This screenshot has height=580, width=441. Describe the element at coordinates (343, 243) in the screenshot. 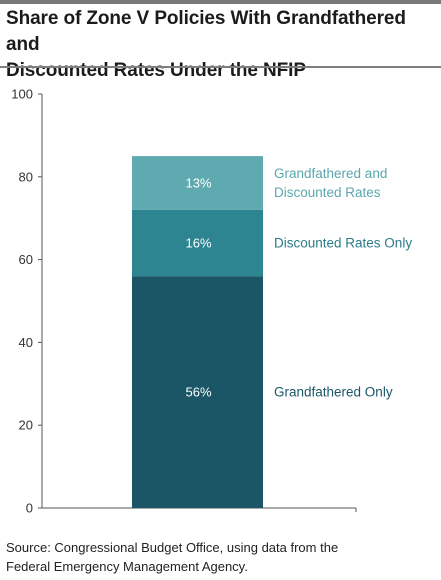

I see `segment-annotation: Discounted Rates Only` at that location.